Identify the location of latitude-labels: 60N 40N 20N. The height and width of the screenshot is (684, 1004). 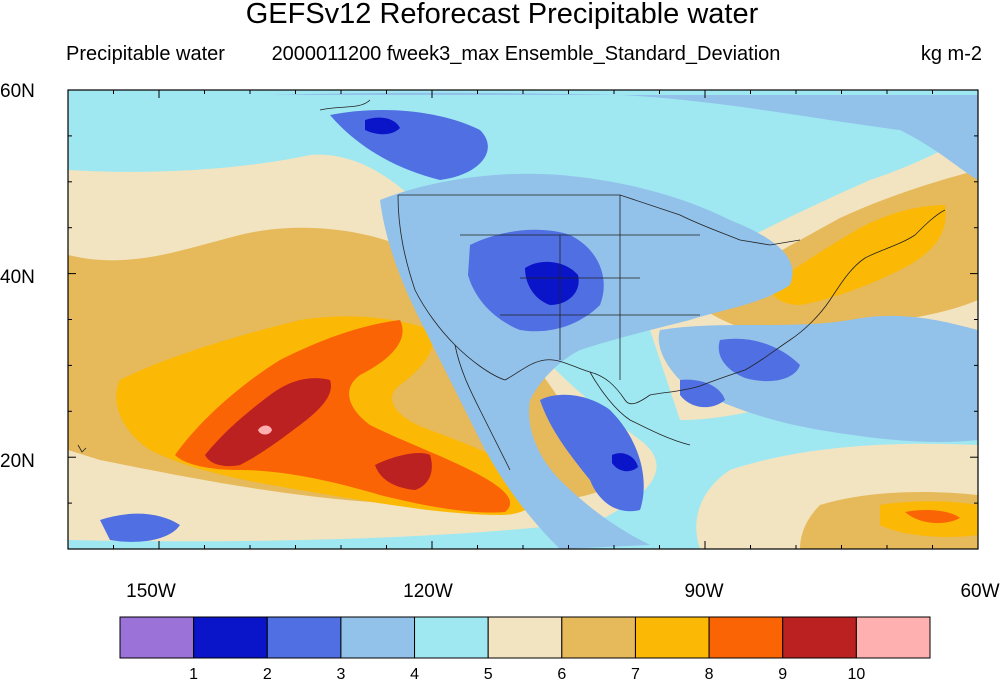
(17, 276).